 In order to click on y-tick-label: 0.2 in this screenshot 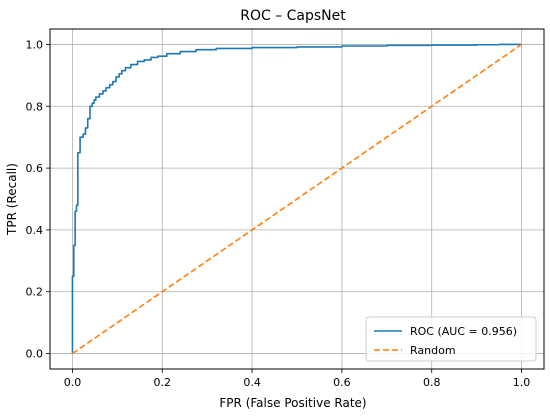, I will do `click(35, 292)`.